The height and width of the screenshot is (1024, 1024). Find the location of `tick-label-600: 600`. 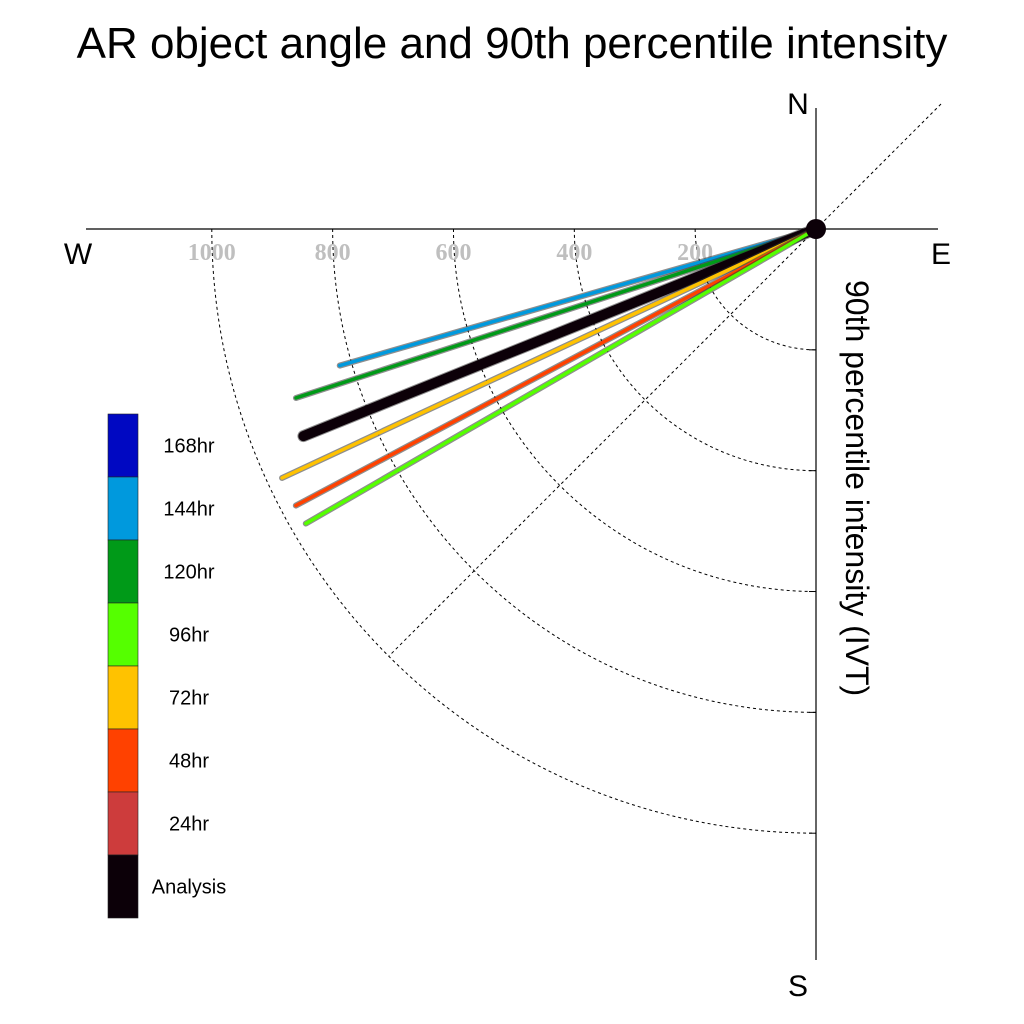

tick-label-600: 600 is located at coordinates (453, 253).